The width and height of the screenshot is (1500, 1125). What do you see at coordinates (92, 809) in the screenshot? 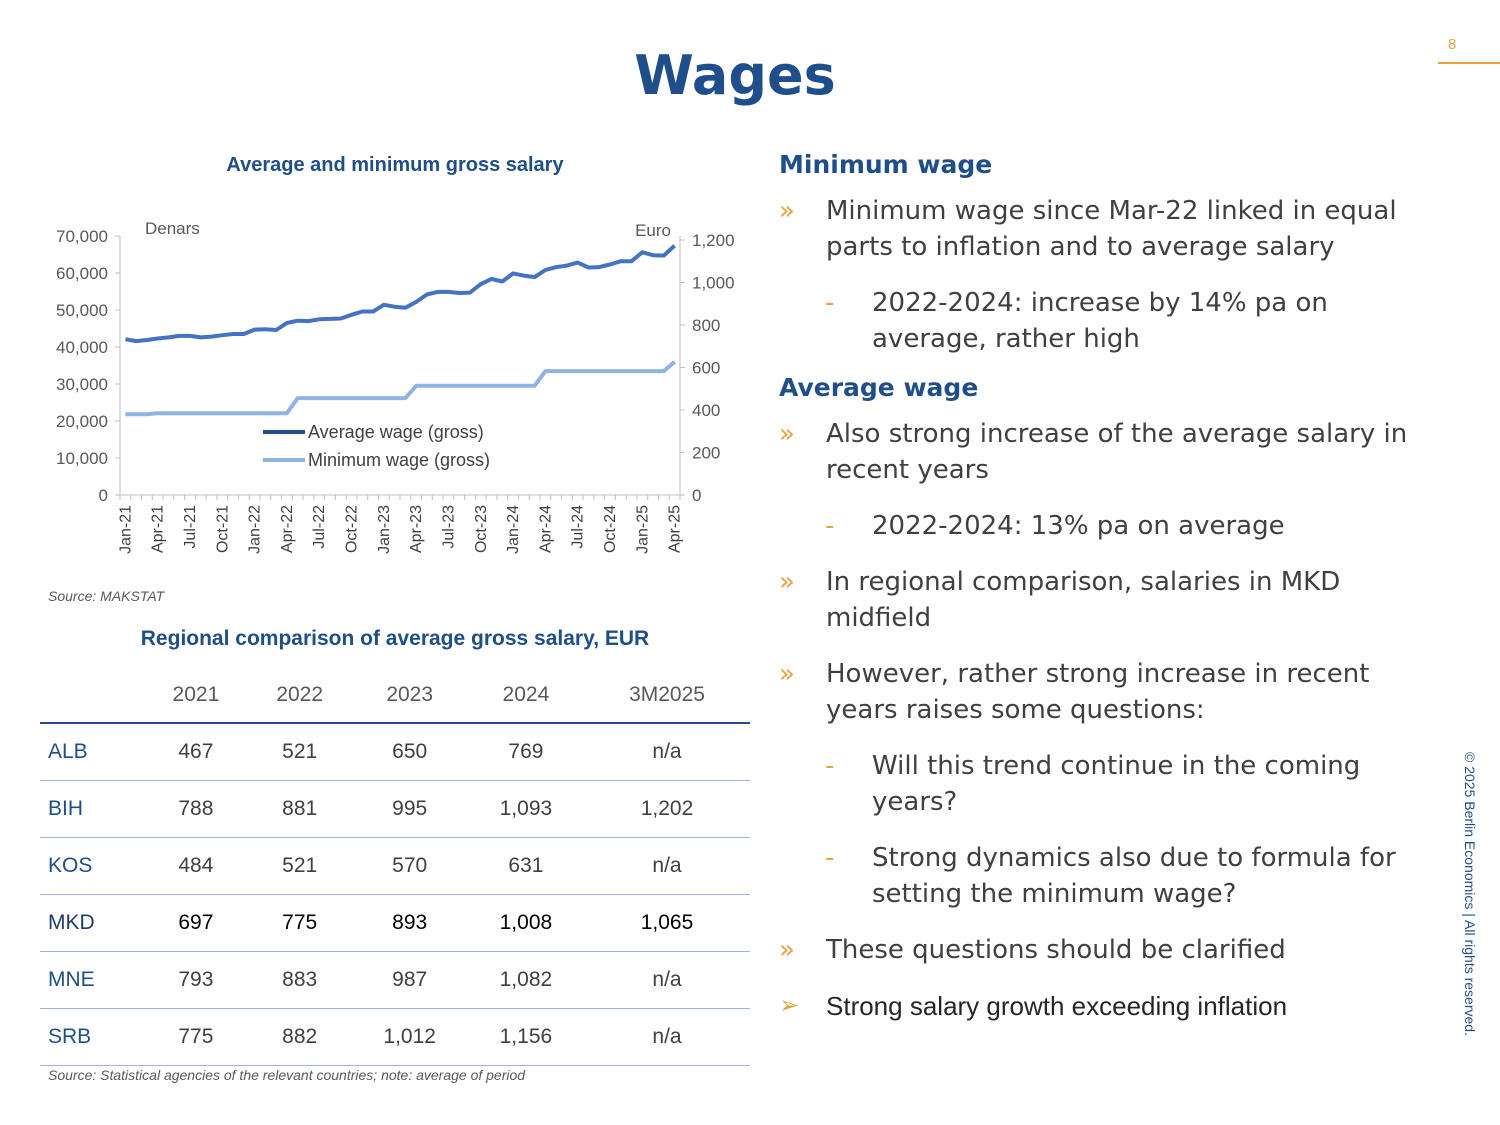
I see `country-cell: BIH` at bounding box center [92, 809].